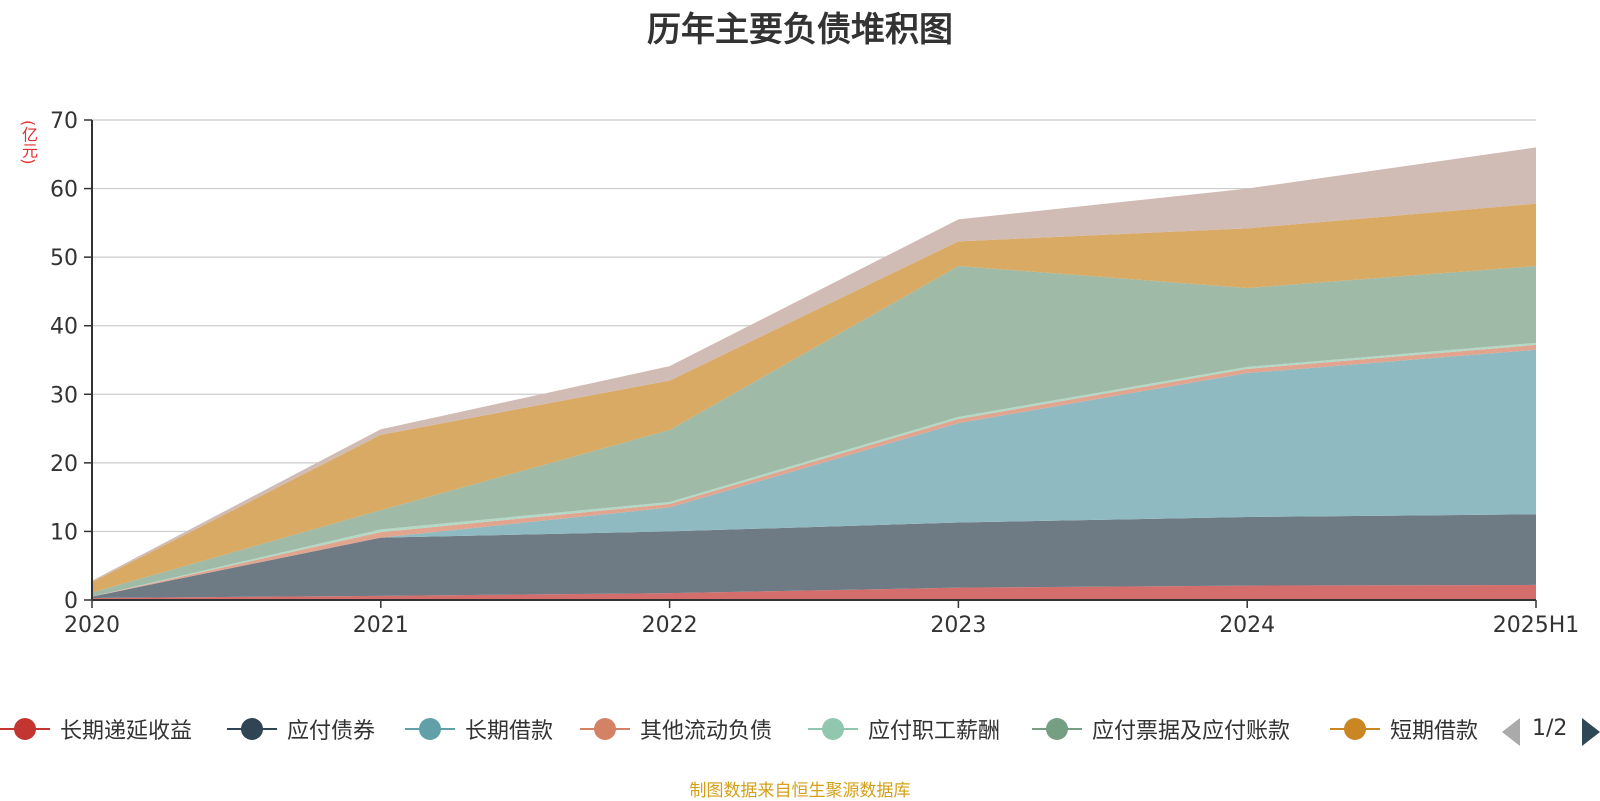  Describe the element at coordinates (64, 532) in the screenshot. I see `y-tick-label: 10` at that location.